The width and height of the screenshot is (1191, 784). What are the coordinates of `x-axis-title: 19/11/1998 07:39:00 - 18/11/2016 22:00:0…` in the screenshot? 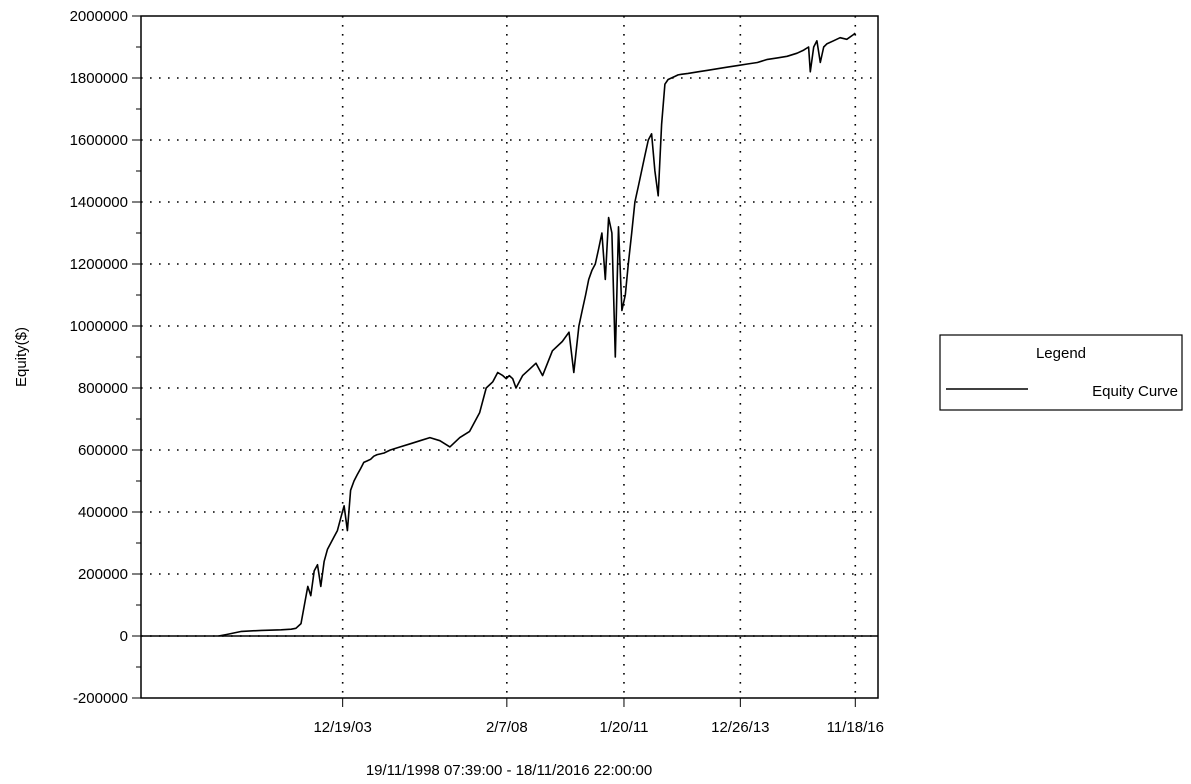 It's located at (509, 770).